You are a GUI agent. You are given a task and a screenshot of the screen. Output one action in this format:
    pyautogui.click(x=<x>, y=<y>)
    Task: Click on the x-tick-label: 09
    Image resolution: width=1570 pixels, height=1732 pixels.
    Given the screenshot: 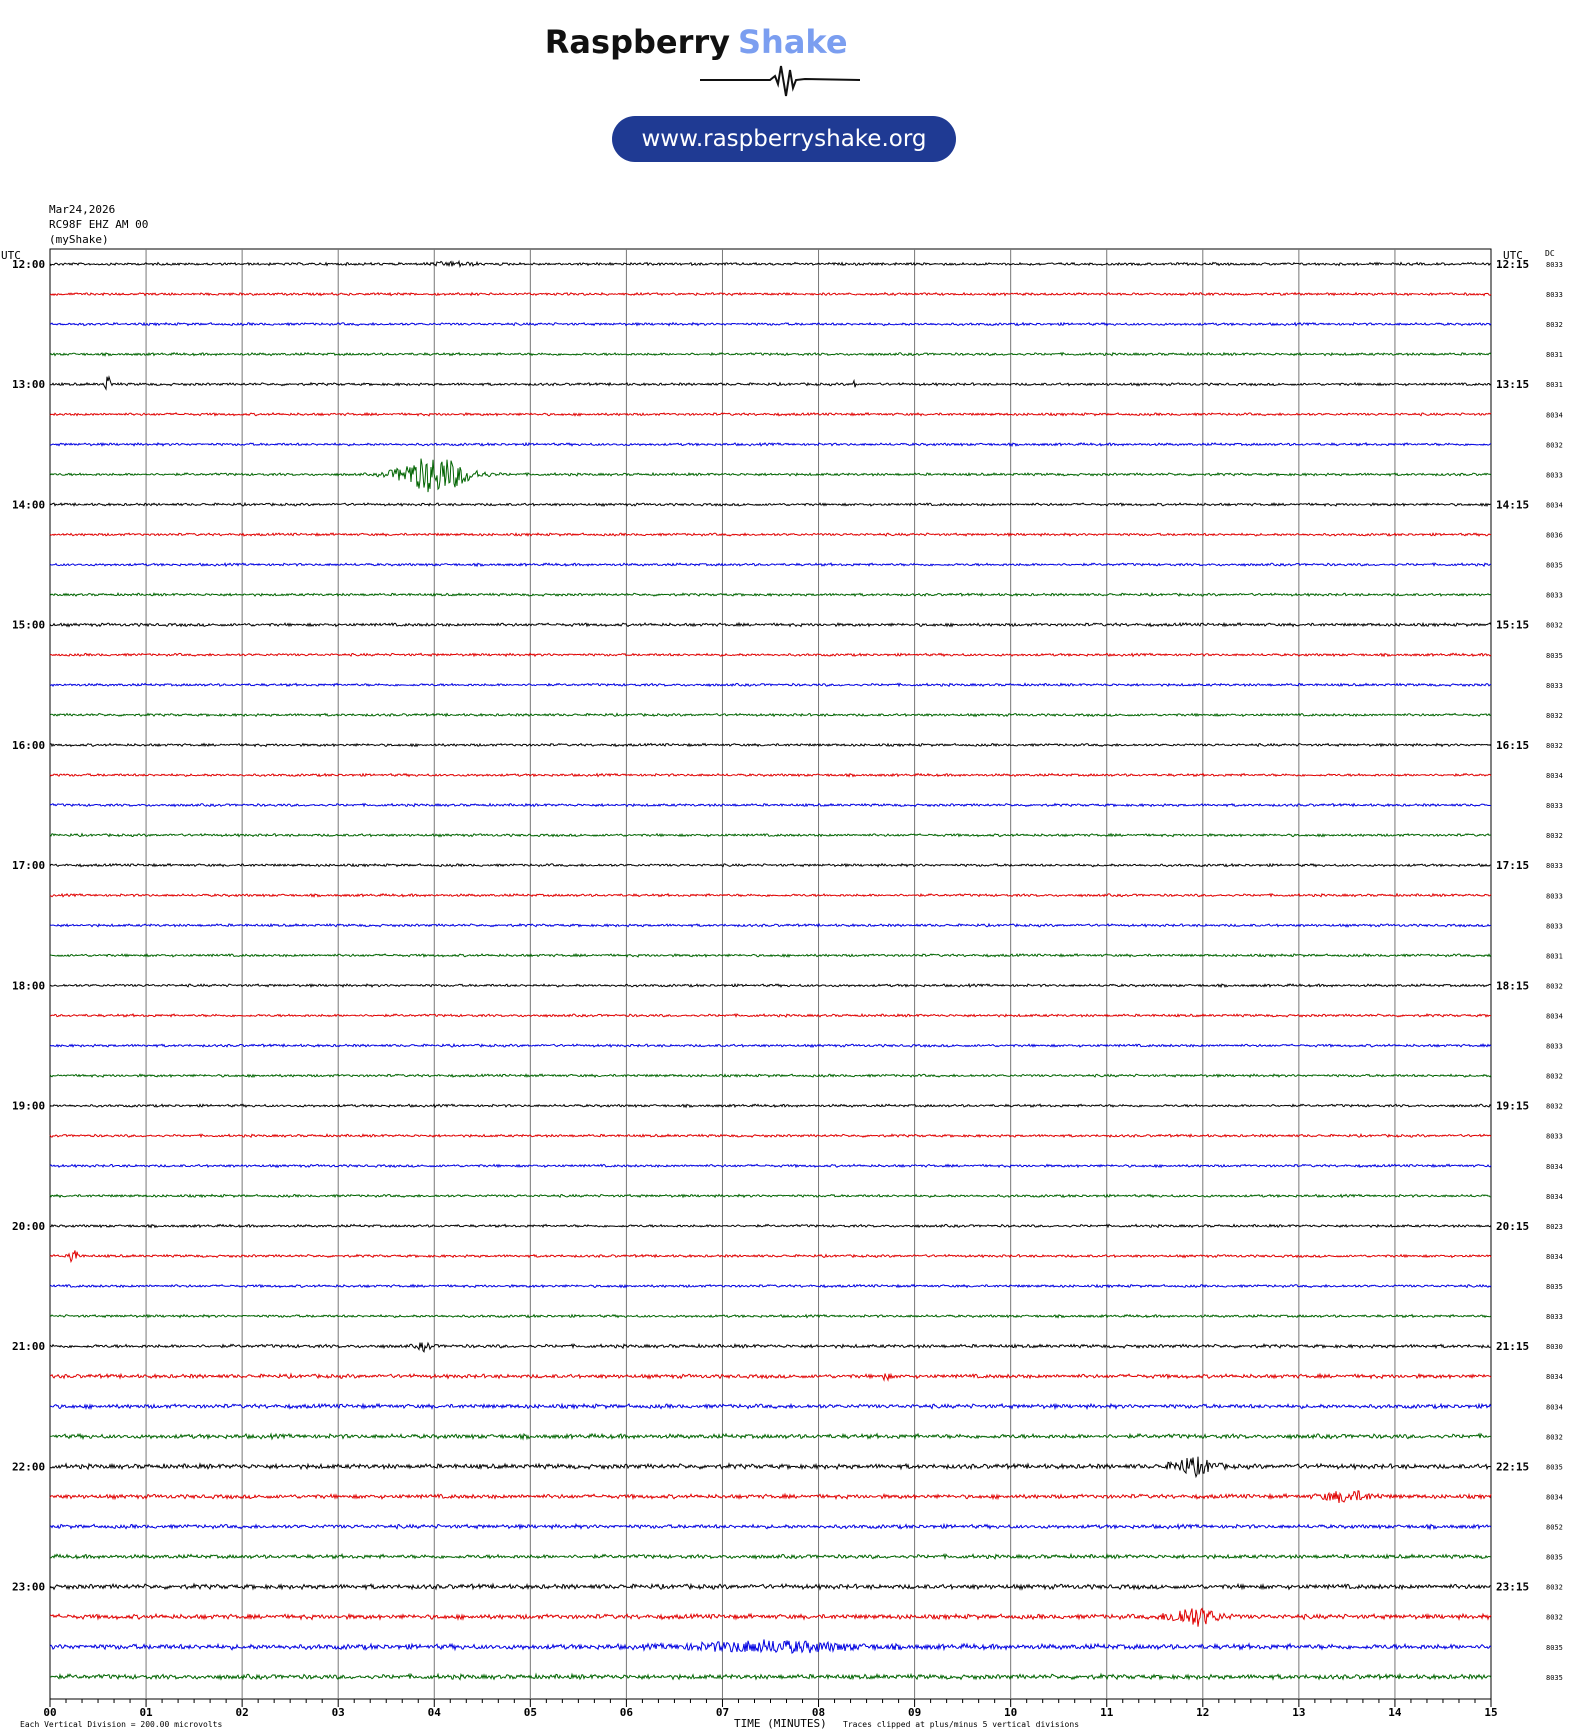 What is the action you would take?
    pyautogui.click(x=914, y=1712)
    